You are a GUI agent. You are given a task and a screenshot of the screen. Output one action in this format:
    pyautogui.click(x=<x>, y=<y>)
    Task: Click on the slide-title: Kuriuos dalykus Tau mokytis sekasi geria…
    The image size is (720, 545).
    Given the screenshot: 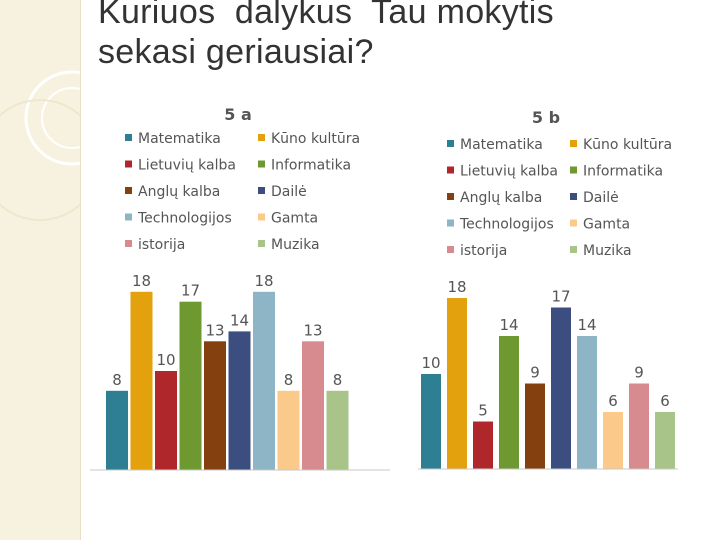 What is the action you would take?
    pyautogui.click(x=398, y=36)
    